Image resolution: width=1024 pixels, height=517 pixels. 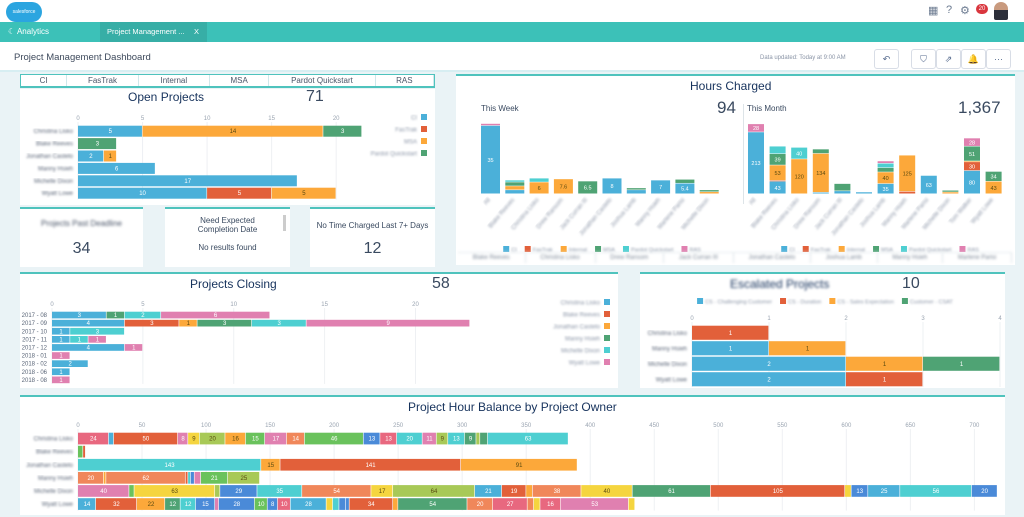 What do you see at coordinates (978, 258) in the screenshot?
I see `owner-tab: Marlene Parisi` at bounding box center [978, 258].